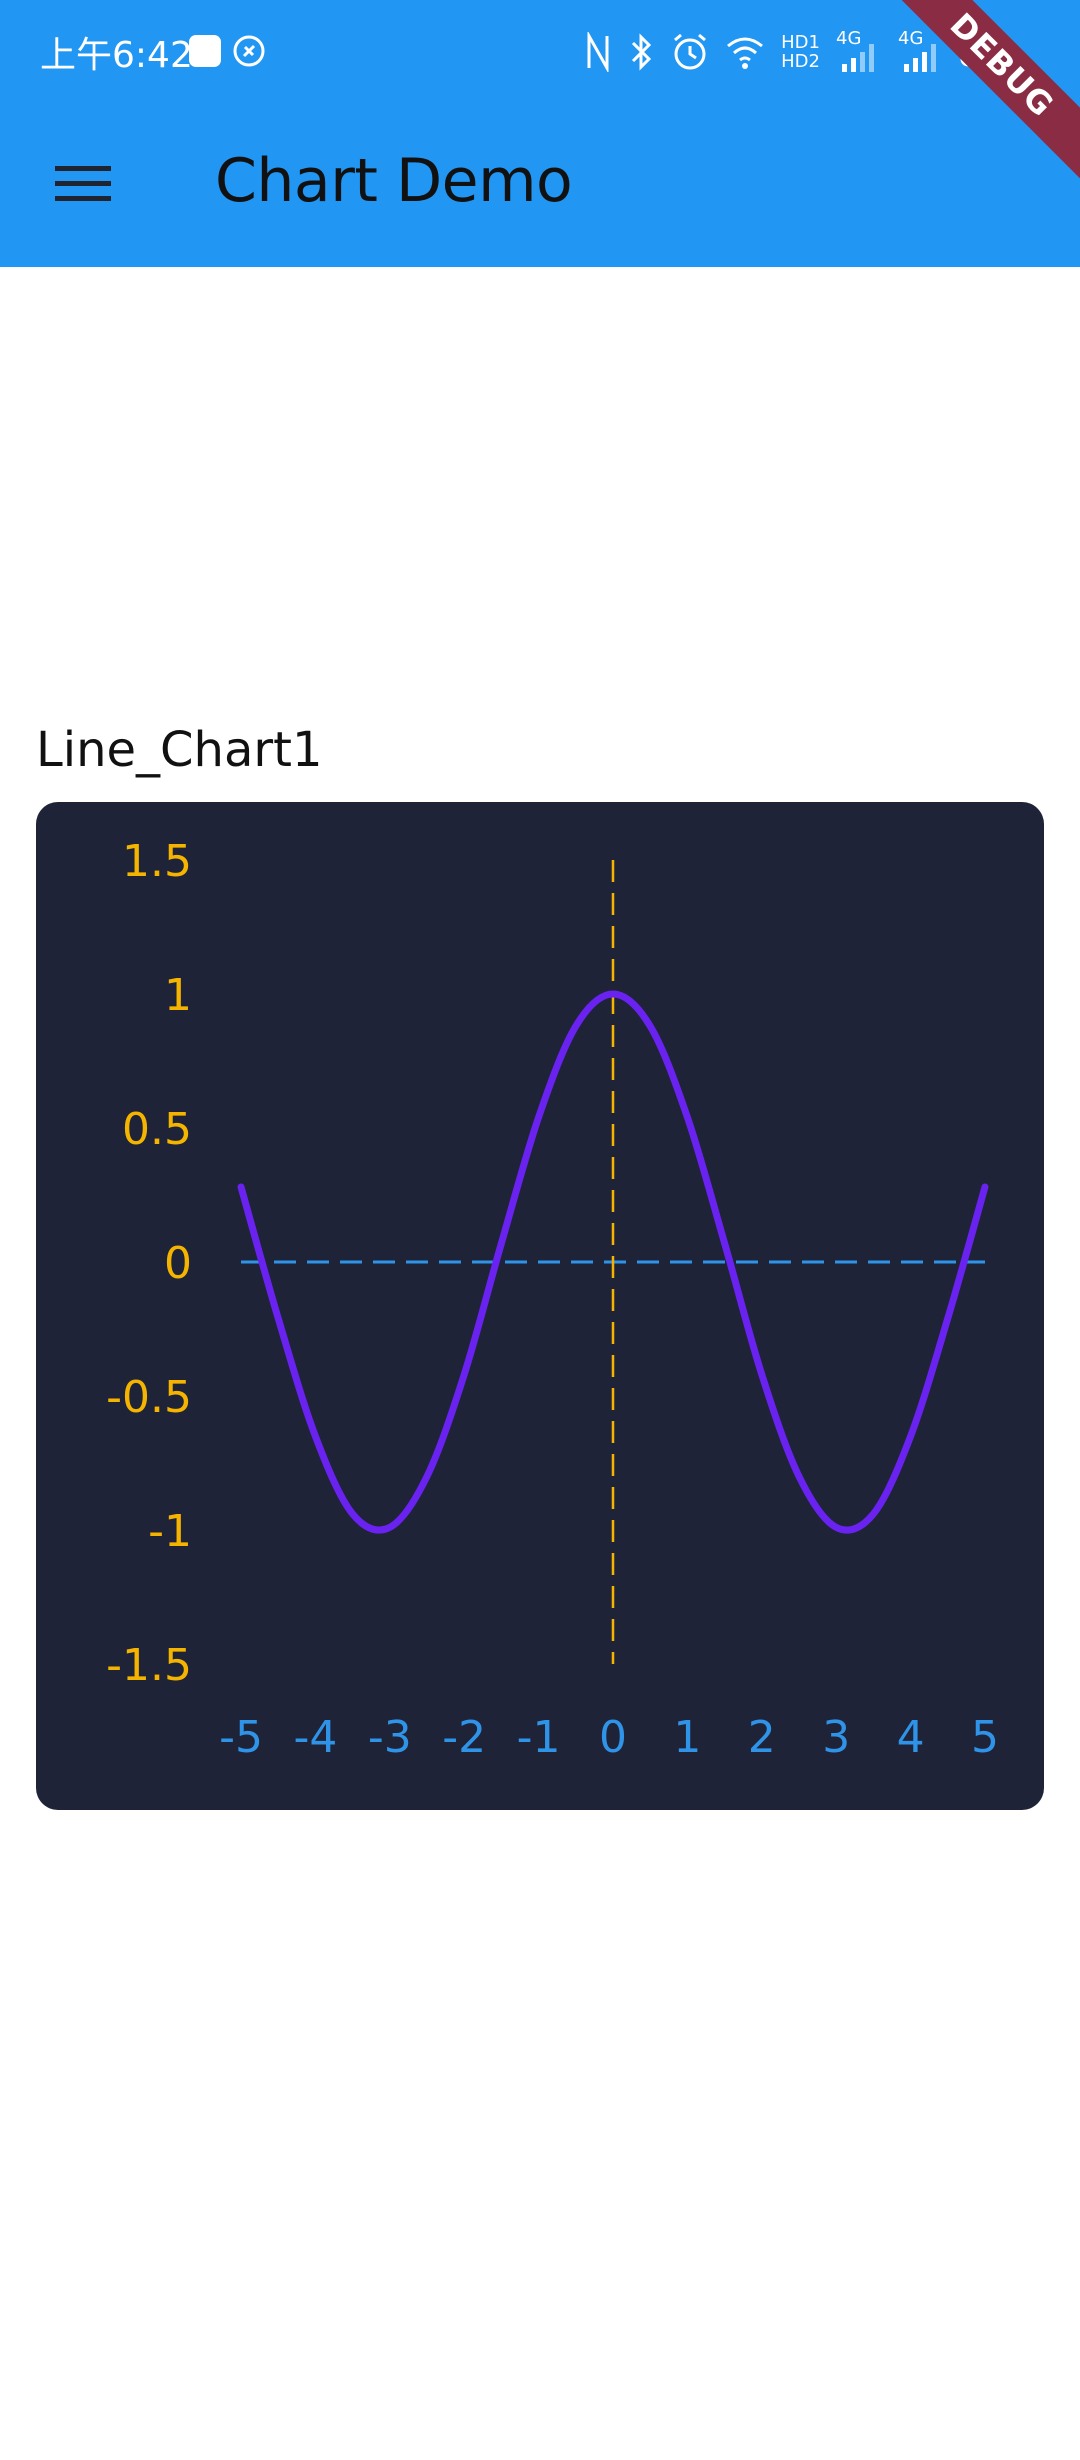  What do you see at coordinates (149, 1397) in the screenshot?
I see `y-tick-label: -0.5` at bounding box center [149, 1397].